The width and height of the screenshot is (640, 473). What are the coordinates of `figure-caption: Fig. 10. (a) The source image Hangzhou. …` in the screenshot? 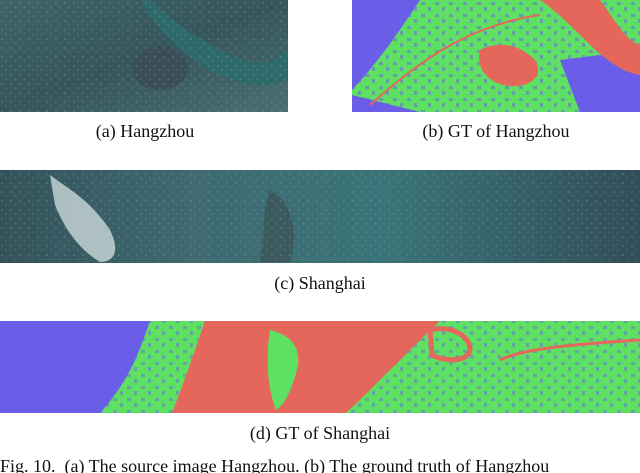 It's located at (274, 464).